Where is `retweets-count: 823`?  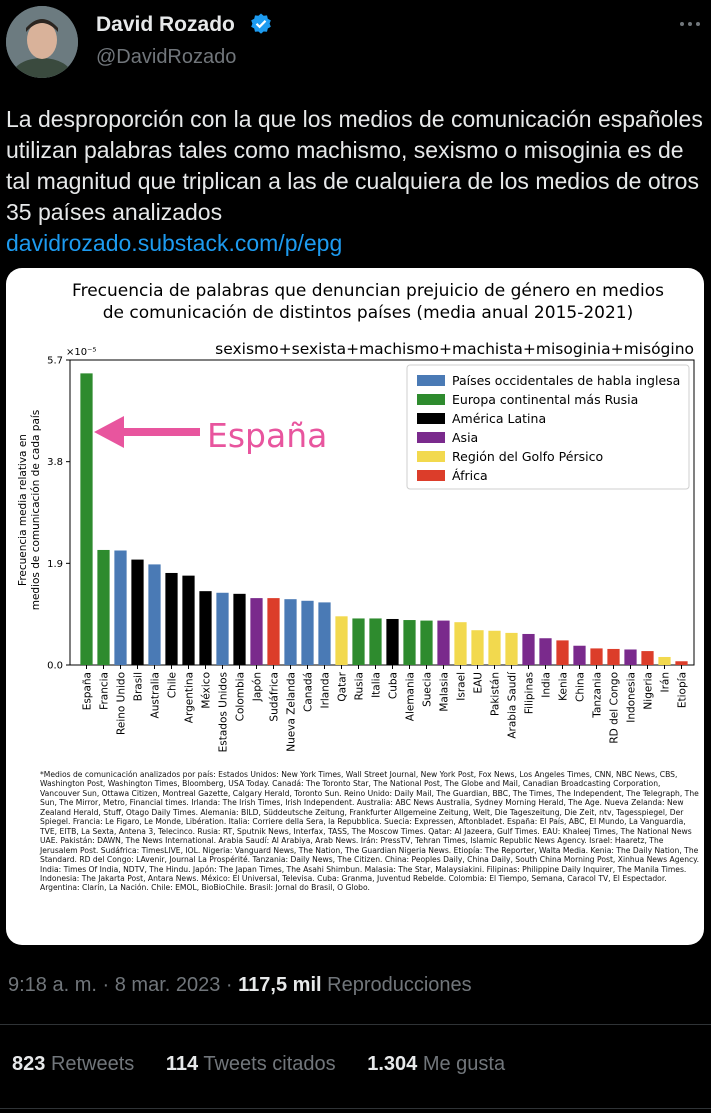 retweets-count: 823 is located at coordinates (29, 1064).